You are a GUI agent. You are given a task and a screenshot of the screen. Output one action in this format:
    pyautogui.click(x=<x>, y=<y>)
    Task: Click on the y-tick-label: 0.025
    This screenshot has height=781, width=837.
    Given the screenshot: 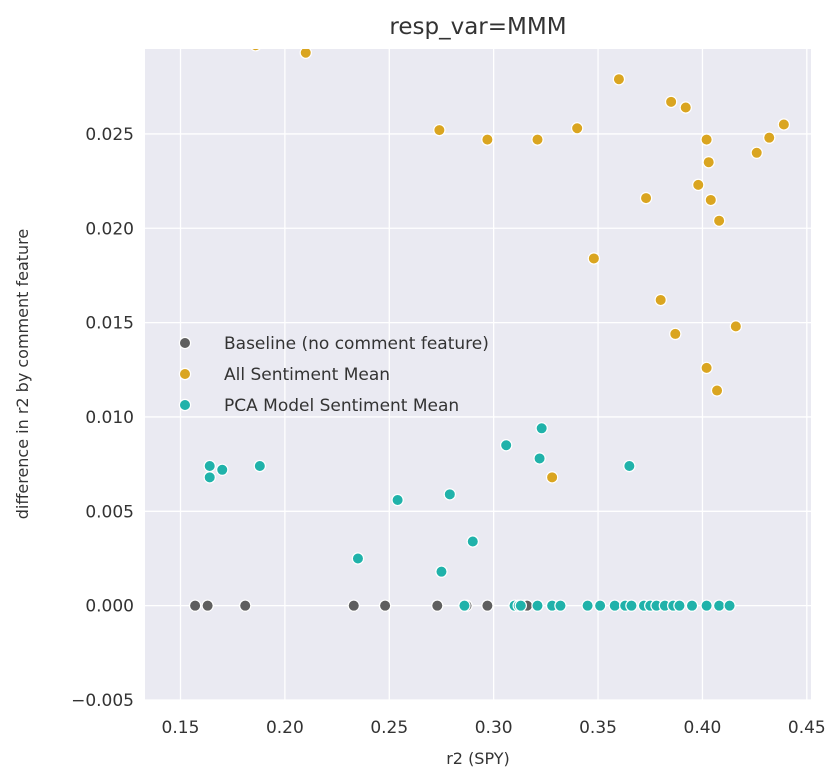 What is the action you would take?
    pyautogui.click(x=109, y=135)
    